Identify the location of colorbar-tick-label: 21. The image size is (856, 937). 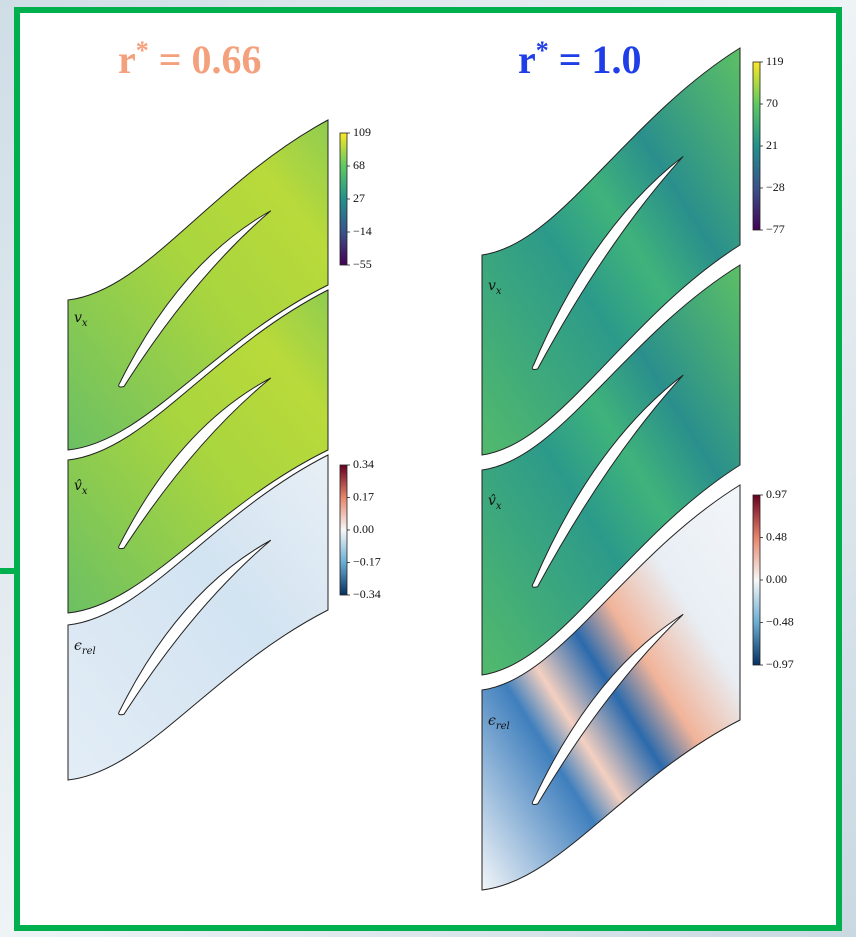
(772, 145).